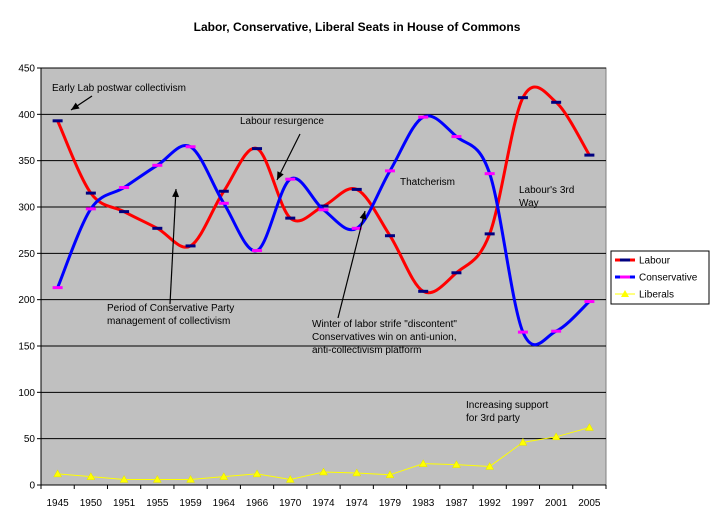 This screenshot has width=714, height=524. What do you see at coordinates (119, 88) in the screenshot?
I see `annotation-text: Early Lab postwar collectivism` at bounding box center [119, 88].